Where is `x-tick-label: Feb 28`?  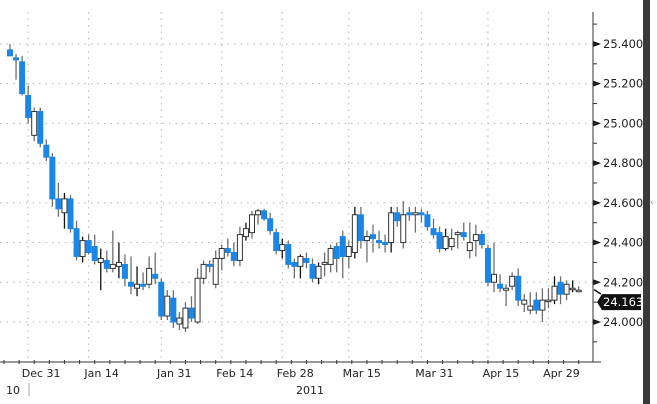 x-tick-label: Feb 28 is located at coordinates (295, 373).